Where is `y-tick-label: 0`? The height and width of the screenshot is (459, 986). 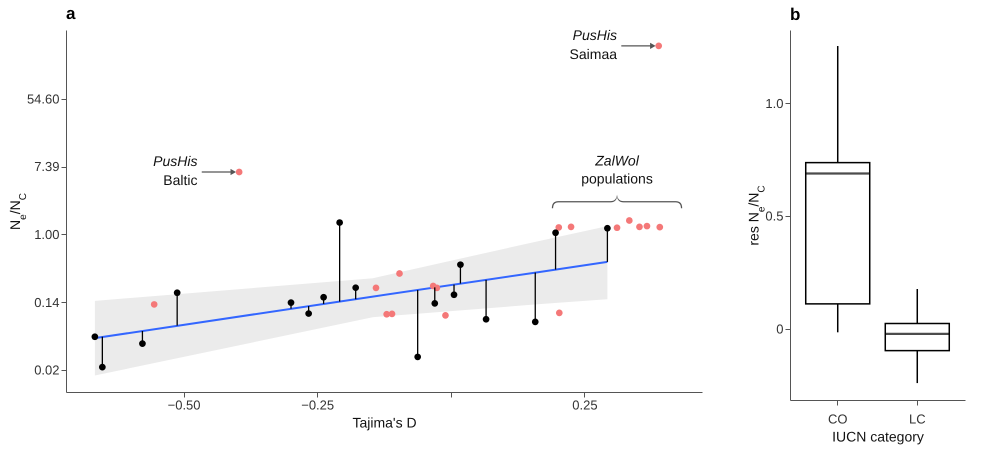 y-tick-label: 0 is located at coordinates (780, 328).